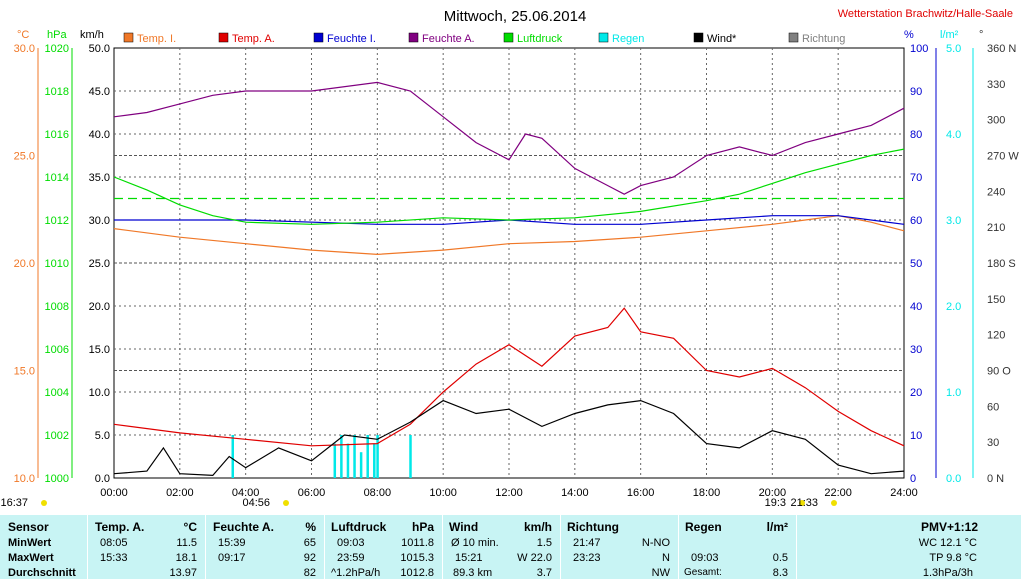 This screenshot has height=579, width=1021. What do you see at coordinates (909, 547) in the screenshot?
I see `stats-col-pmv: PMV+1:12 WC 12.1 °C TP 9.8 °C 1.3hPa/3h` at bounding box center [909, 547].